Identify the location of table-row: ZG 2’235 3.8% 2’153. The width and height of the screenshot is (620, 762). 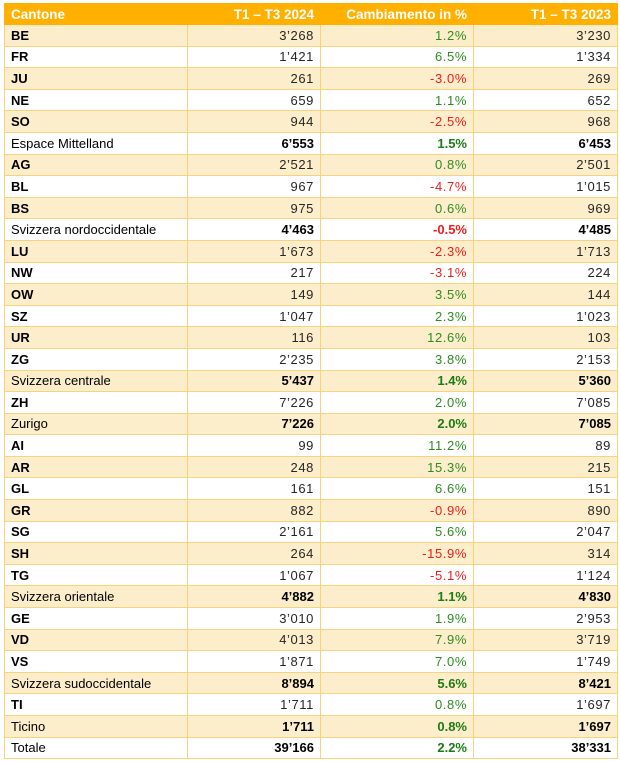
(311, 359).